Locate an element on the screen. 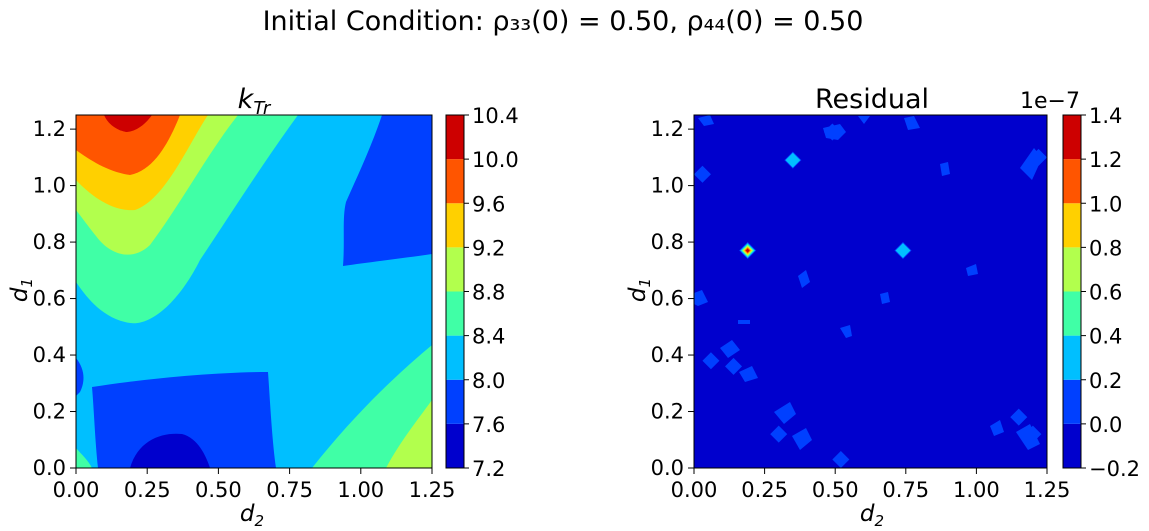 This screenshot has width=1149, height=531. ktr-level-7.6-8.0-left-edge is located at coordinates (80, 377).